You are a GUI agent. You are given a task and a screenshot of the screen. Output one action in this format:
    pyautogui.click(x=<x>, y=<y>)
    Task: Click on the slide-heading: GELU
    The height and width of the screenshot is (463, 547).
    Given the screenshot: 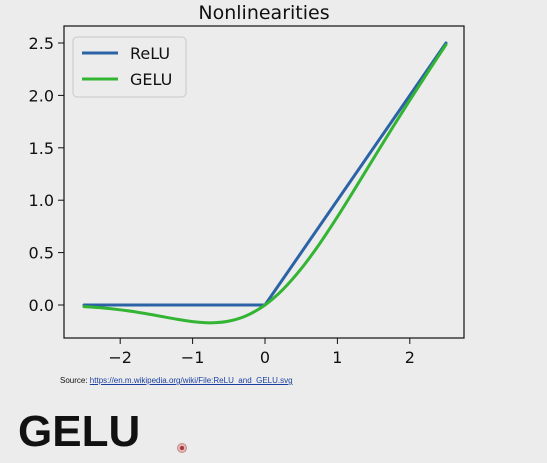 What is the action you would take?
    pyautogui.click(x=79, y=431)
    